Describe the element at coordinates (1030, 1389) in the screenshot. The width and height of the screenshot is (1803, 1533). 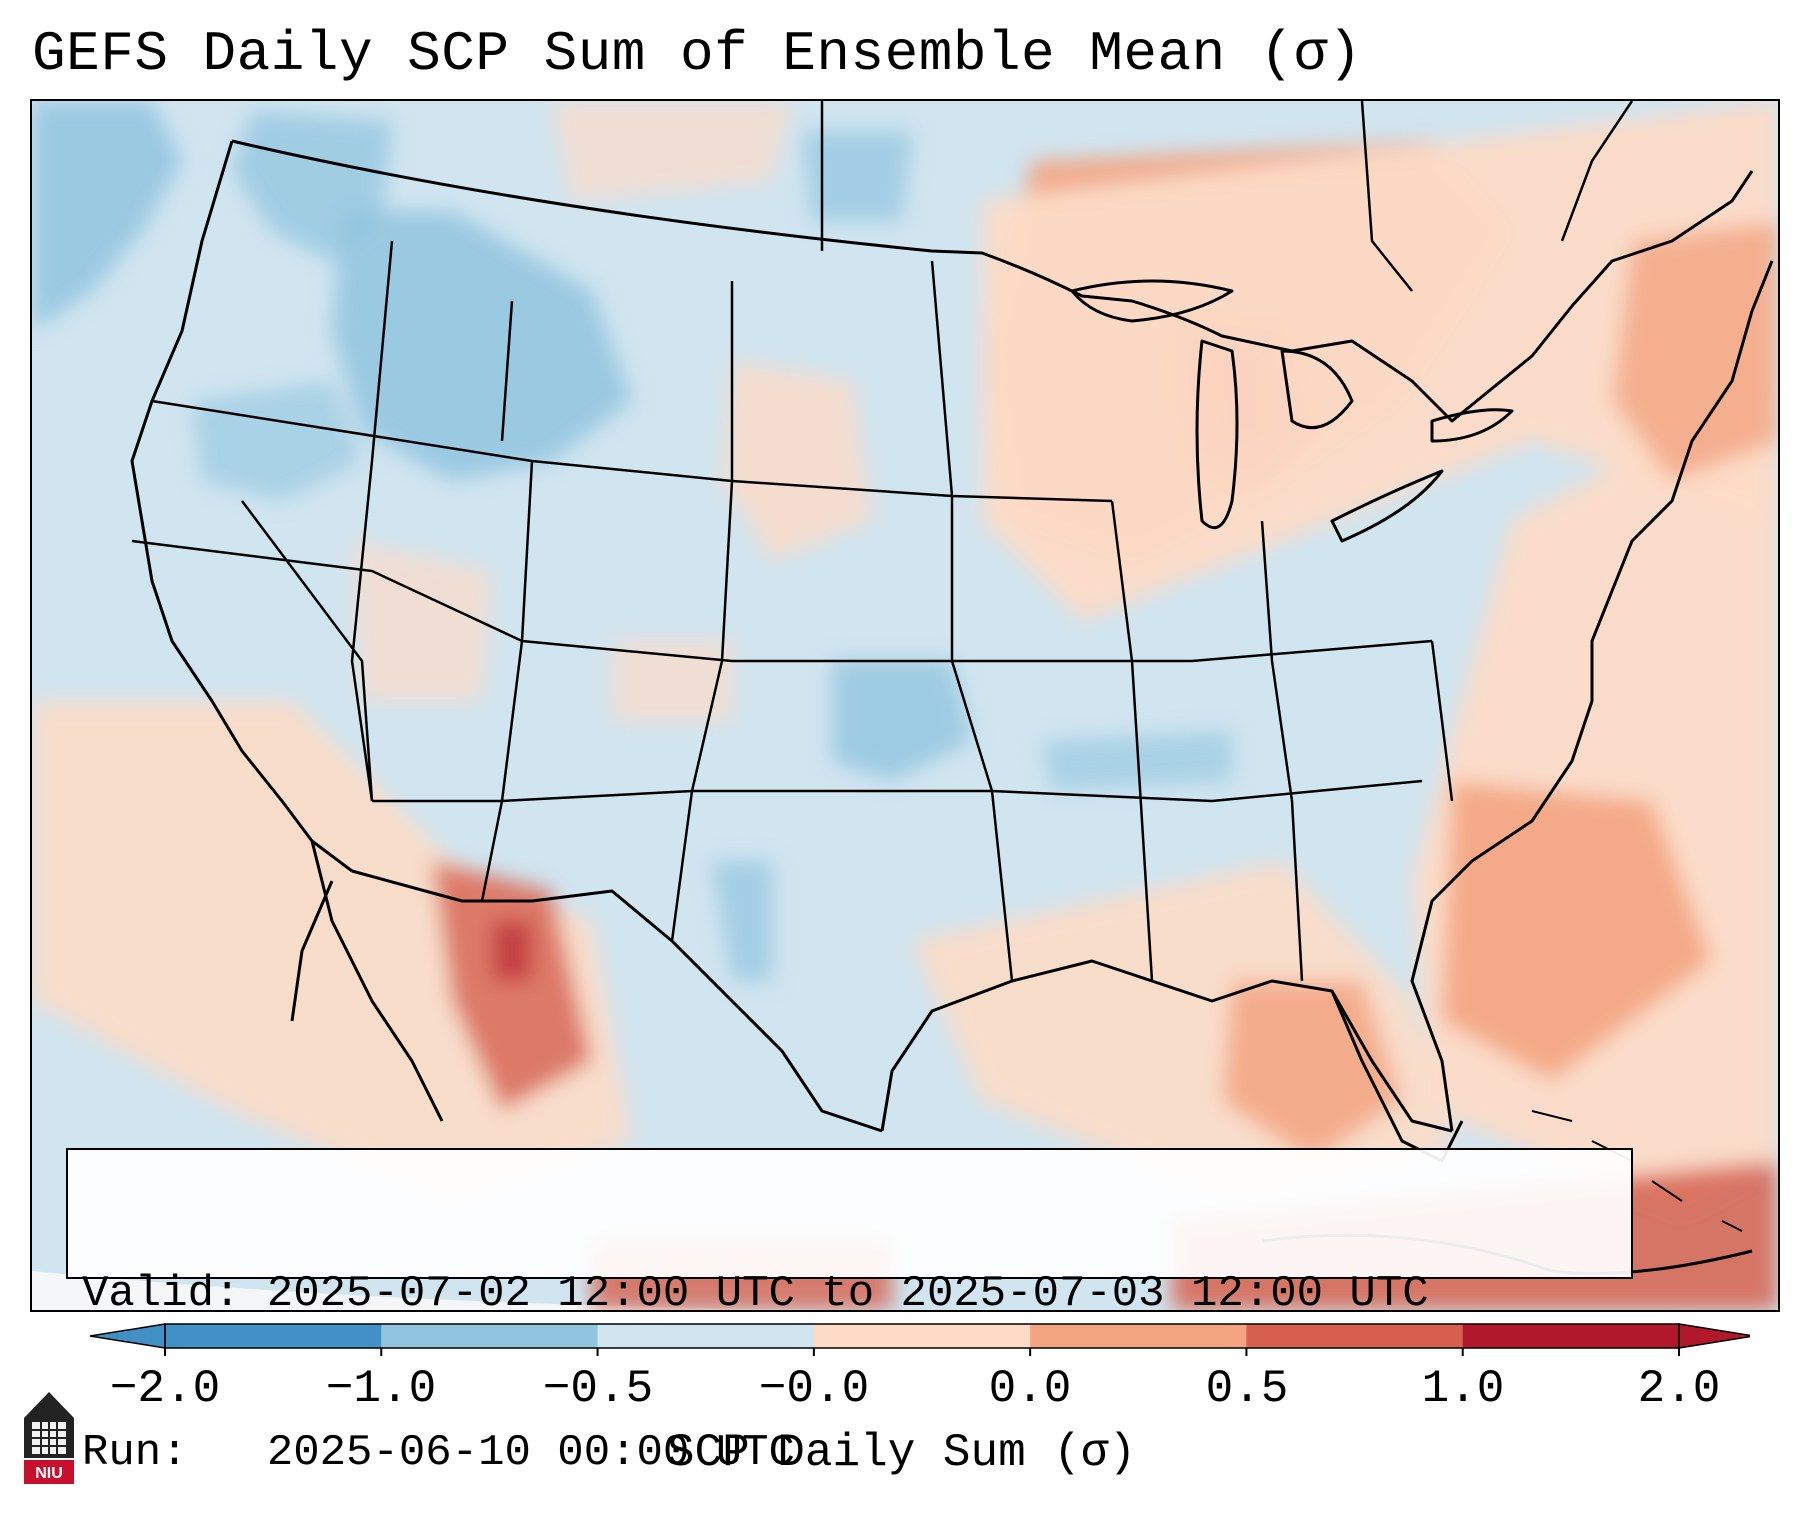
I see `colorbar-tick-label: 0.0` at that location.